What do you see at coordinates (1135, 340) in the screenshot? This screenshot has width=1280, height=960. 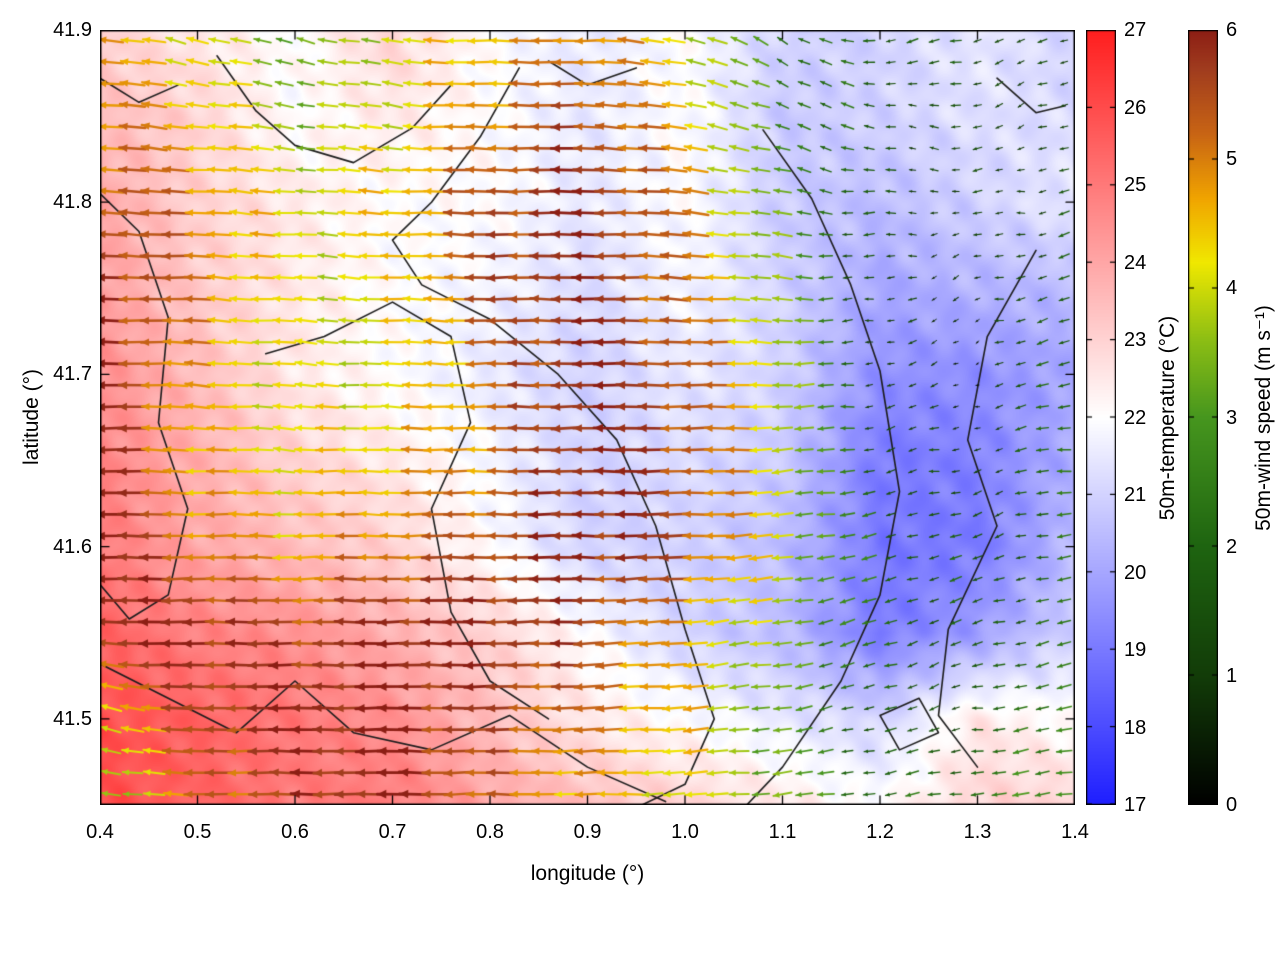 I see `temperature-colorbar-tick-label: 23` at bounding box center [1135, 340].